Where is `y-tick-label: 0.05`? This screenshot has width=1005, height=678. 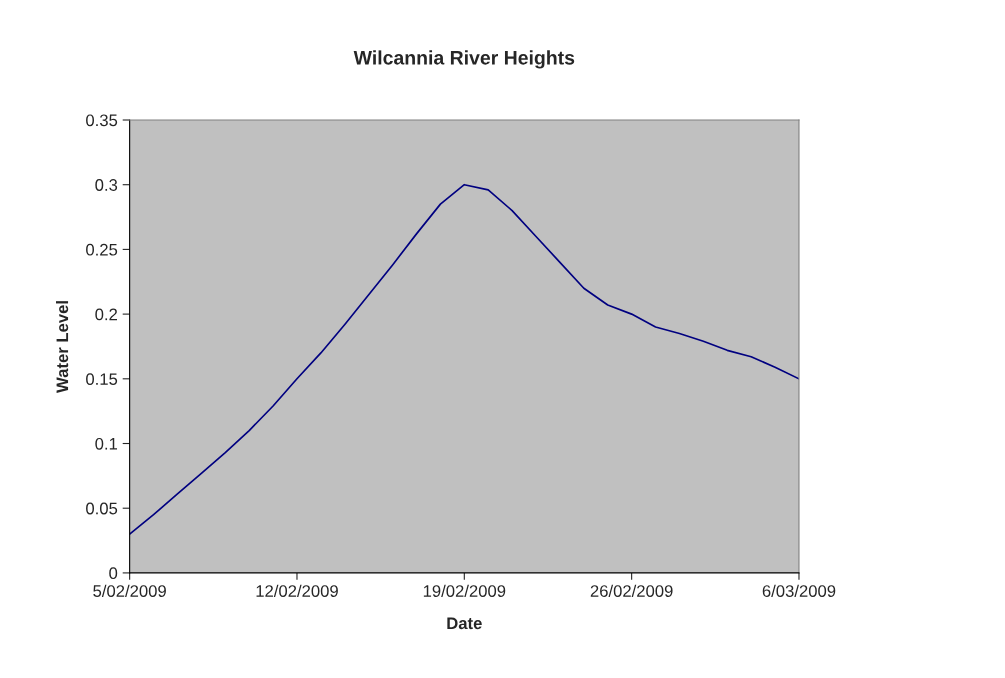 y-tick-label: 0.05 is located at coordinates (102, 508).